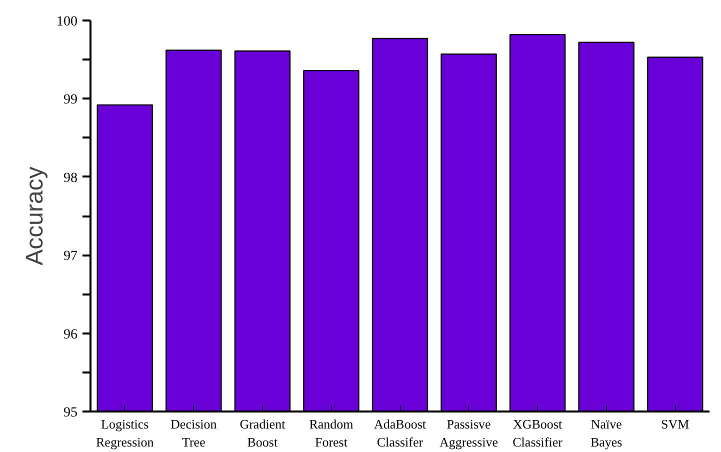 Image resolution: width=721 pixels, height=452 pixels. I want to click on y-tick-label: 95, so click(71, 413).